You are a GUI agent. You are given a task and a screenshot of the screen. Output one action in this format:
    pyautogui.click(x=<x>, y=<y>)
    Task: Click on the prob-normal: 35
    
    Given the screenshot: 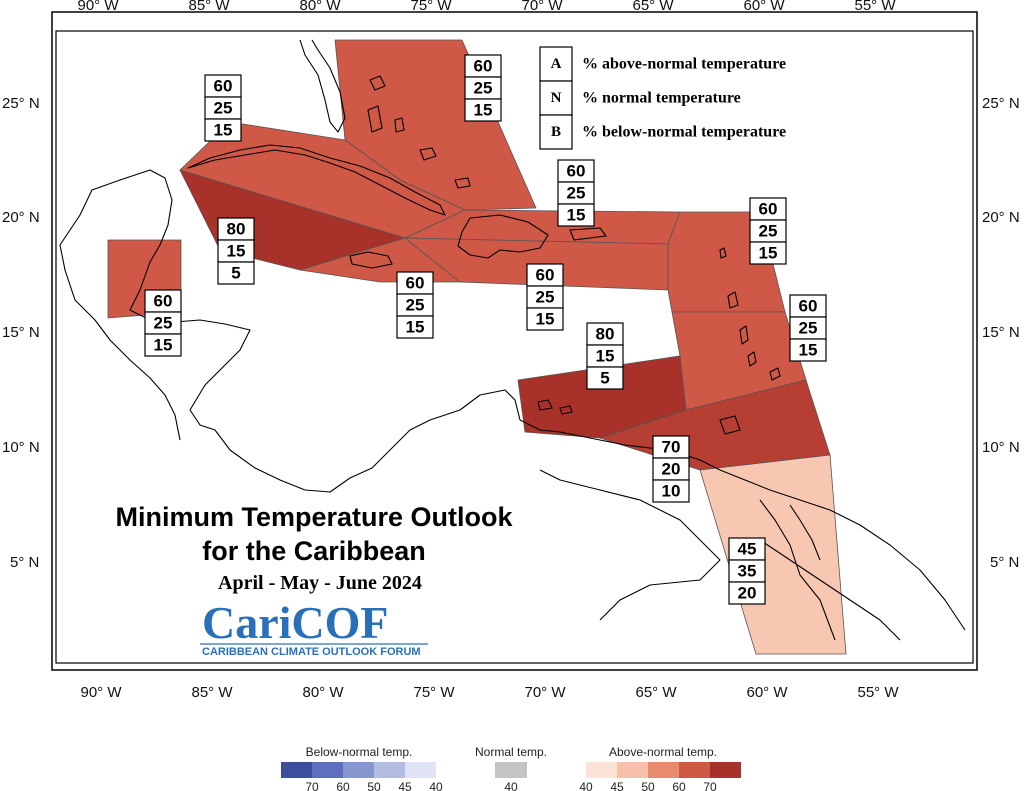 What is the action you would take?
    pyautogui.click(x=747, y=571)
    